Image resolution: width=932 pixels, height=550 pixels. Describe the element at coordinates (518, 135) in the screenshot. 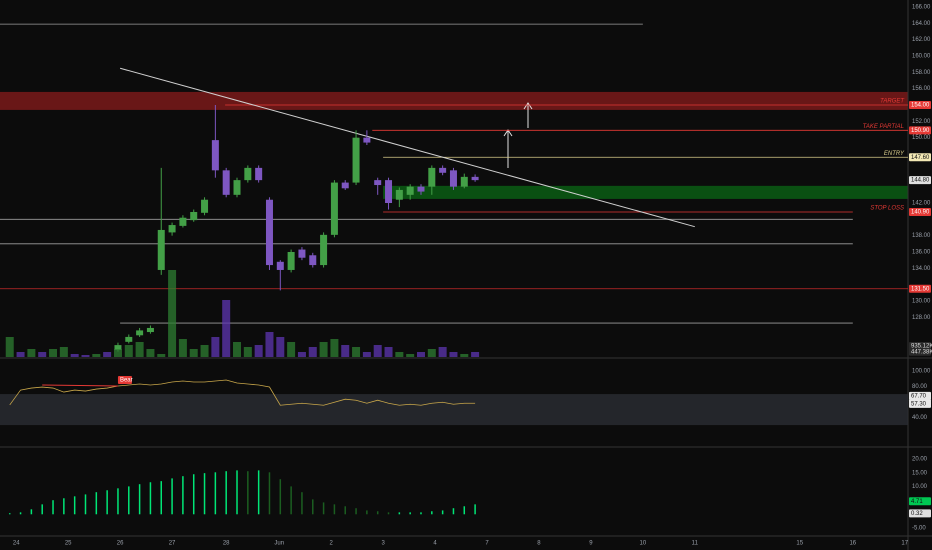

I see `arrows` at that location.